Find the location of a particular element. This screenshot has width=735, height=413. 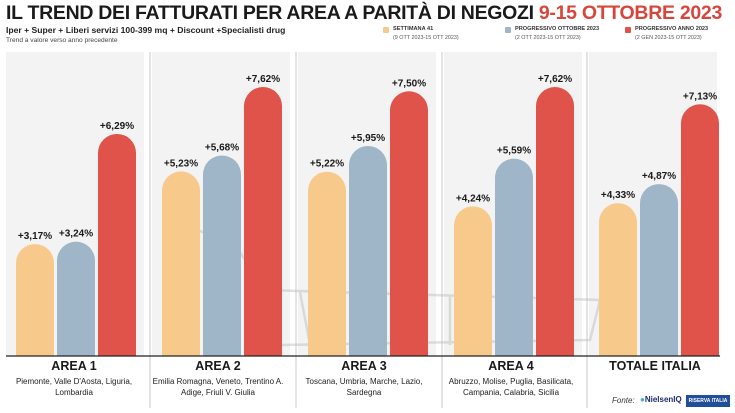

nielseniq-logo: ●NielsenIQ is located at coordinates (661, 399).